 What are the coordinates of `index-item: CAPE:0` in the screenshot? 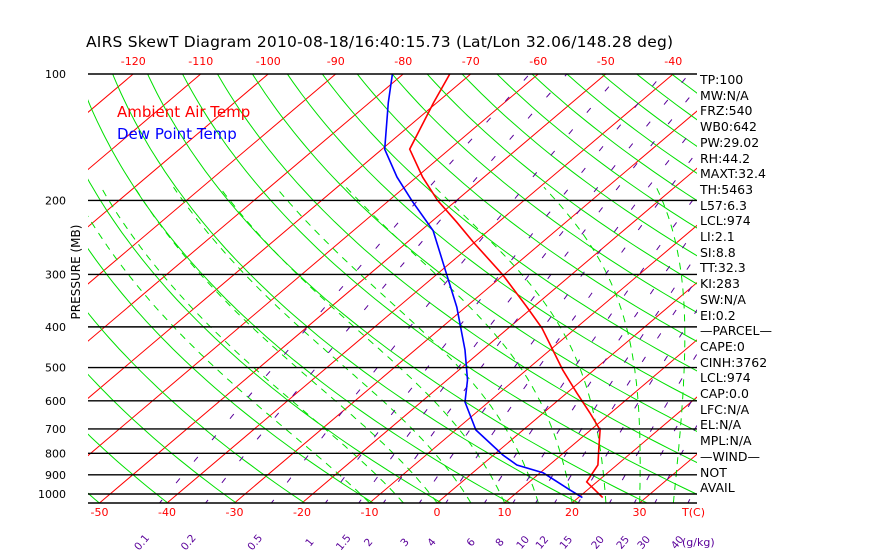 It's located at (722, 346).